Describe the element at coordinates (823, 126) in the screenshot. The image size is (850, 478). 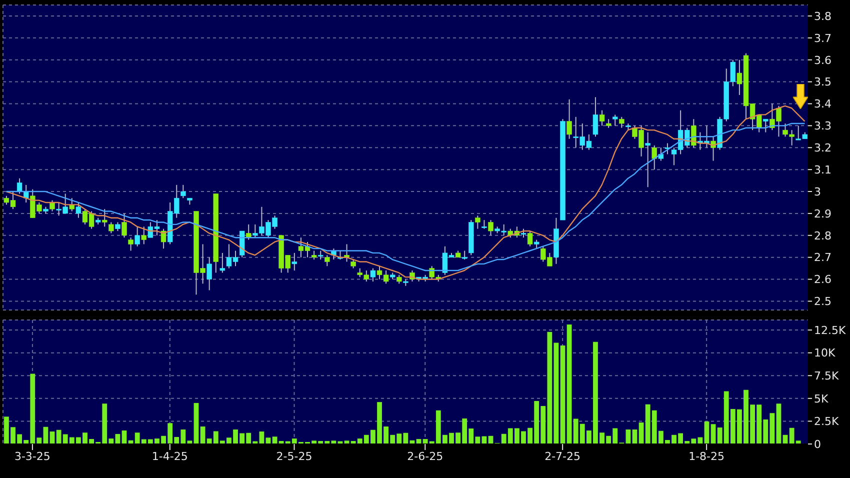
I see `y-tick-label: 3.3` at that location.